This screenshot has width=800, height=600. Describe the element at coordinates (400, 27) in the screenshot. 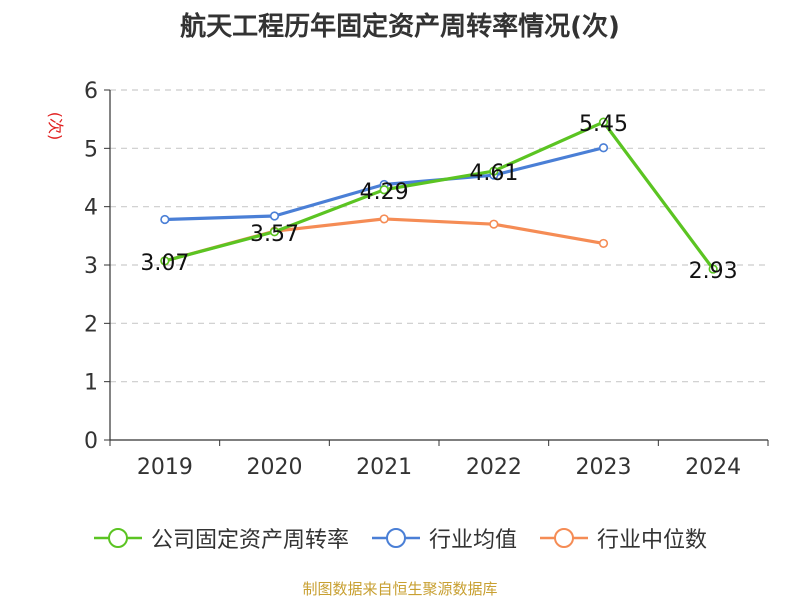

I see `chart-title: 航天工程历年固定资产周转率情况(次)` at that location.